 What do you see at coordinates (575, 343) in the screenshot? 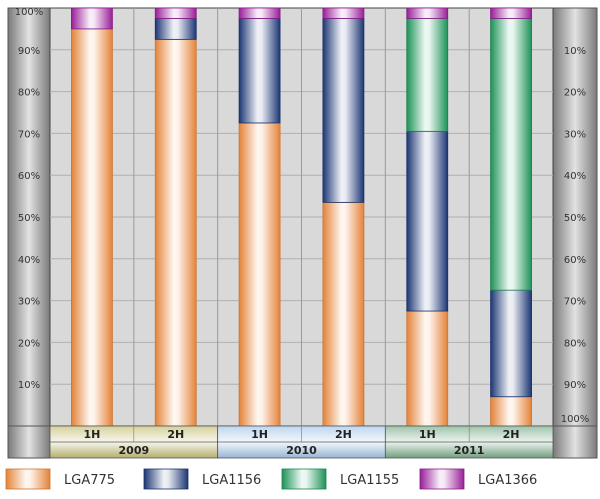
I see `right-tick-label: 80%` at bounding box center [575, 343].